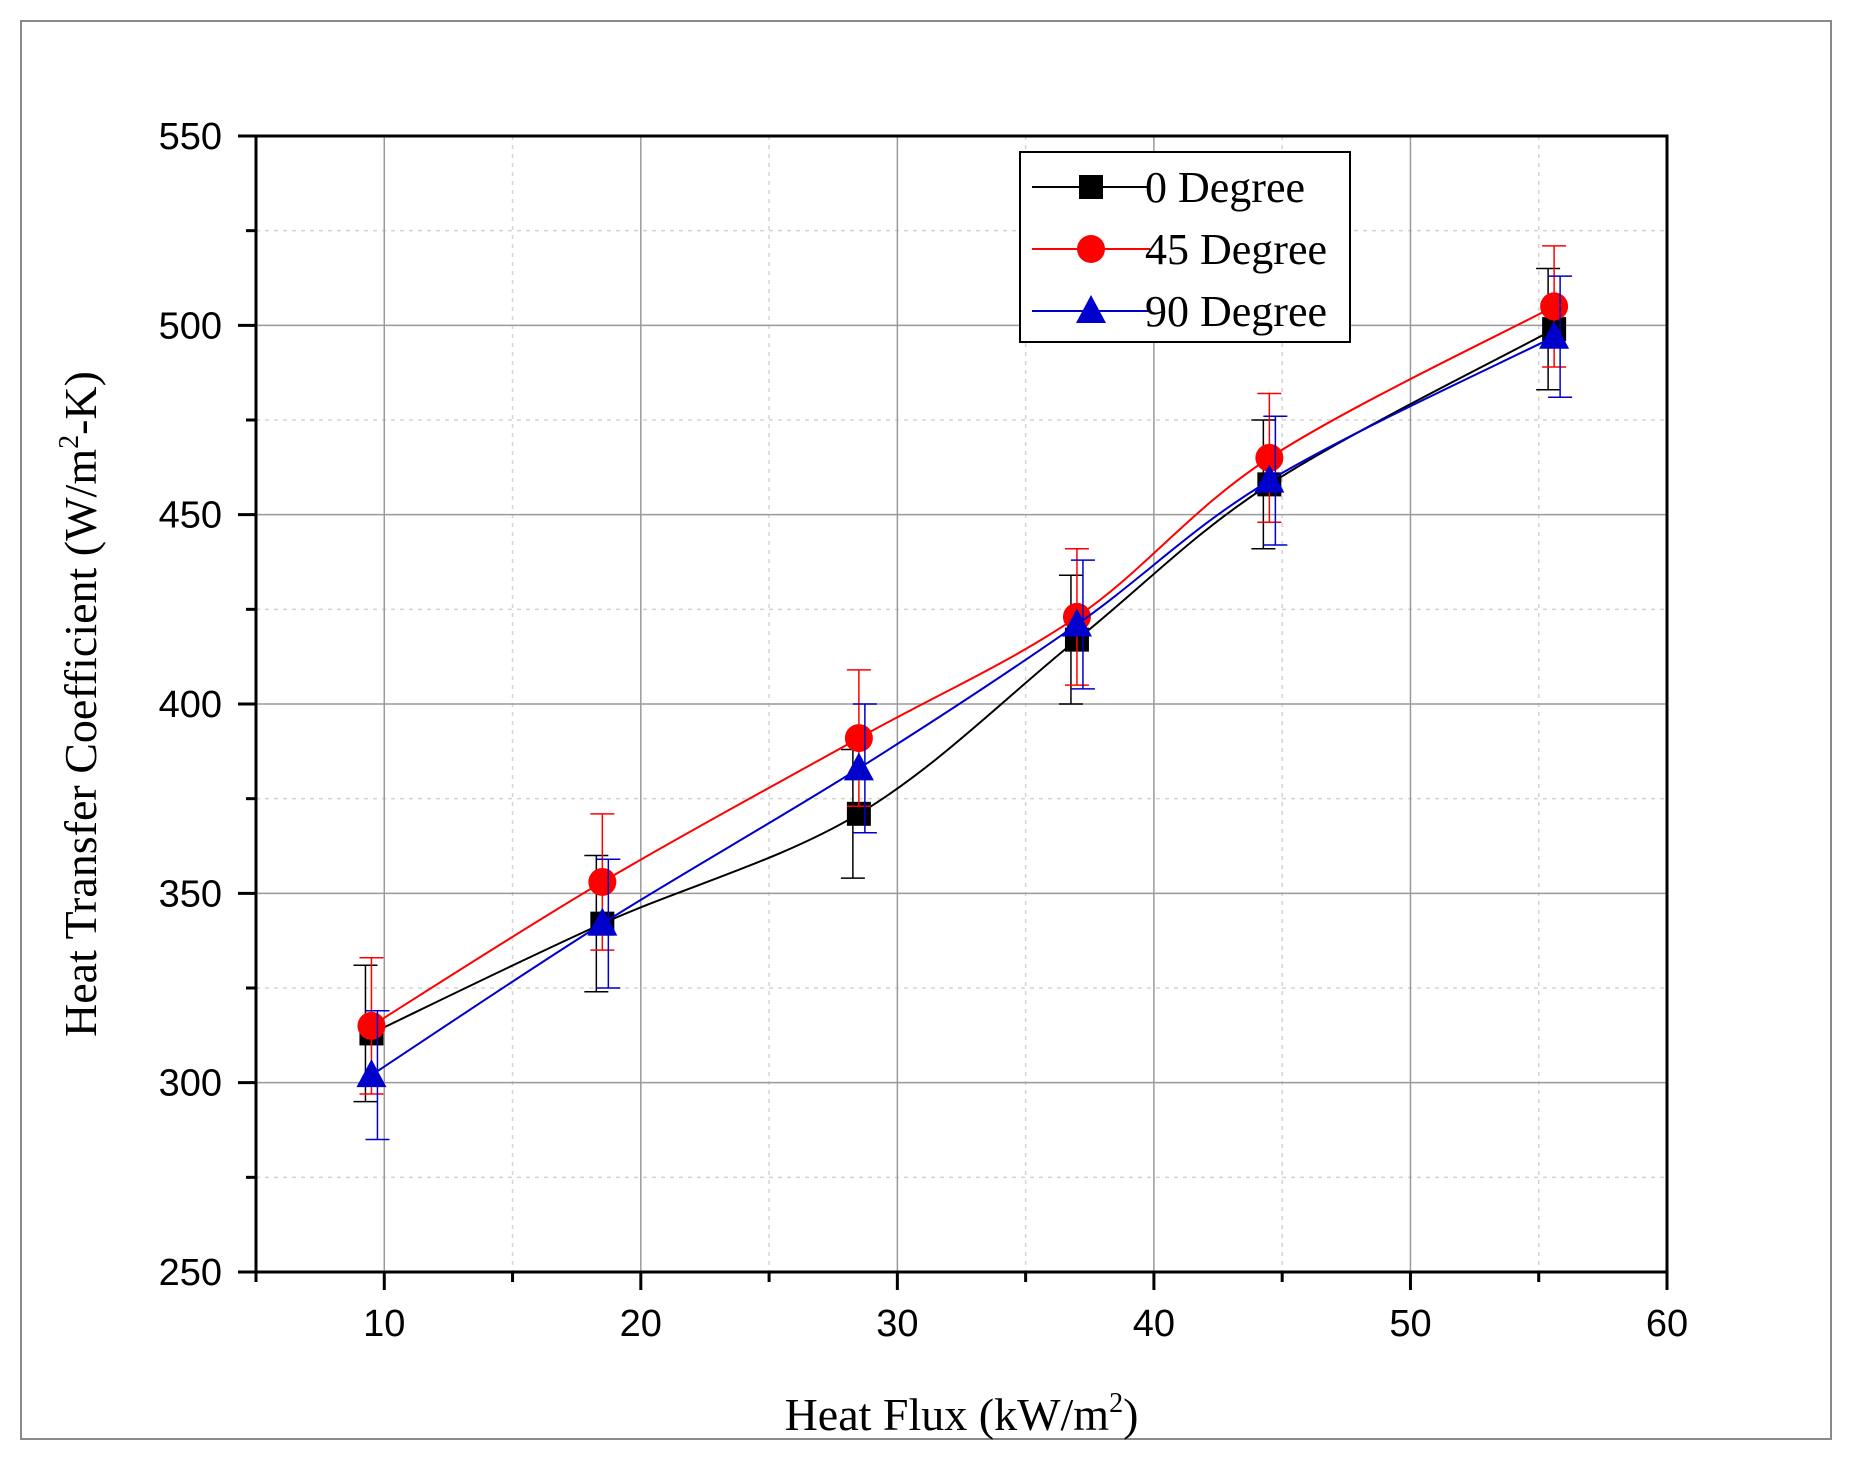 This screenshot has height=1461, width=1855. What do you see at coordinates (1236, 311) in the screenshot?
I see `legend-label: 90 Degree` at bounding box center [1236, 311].